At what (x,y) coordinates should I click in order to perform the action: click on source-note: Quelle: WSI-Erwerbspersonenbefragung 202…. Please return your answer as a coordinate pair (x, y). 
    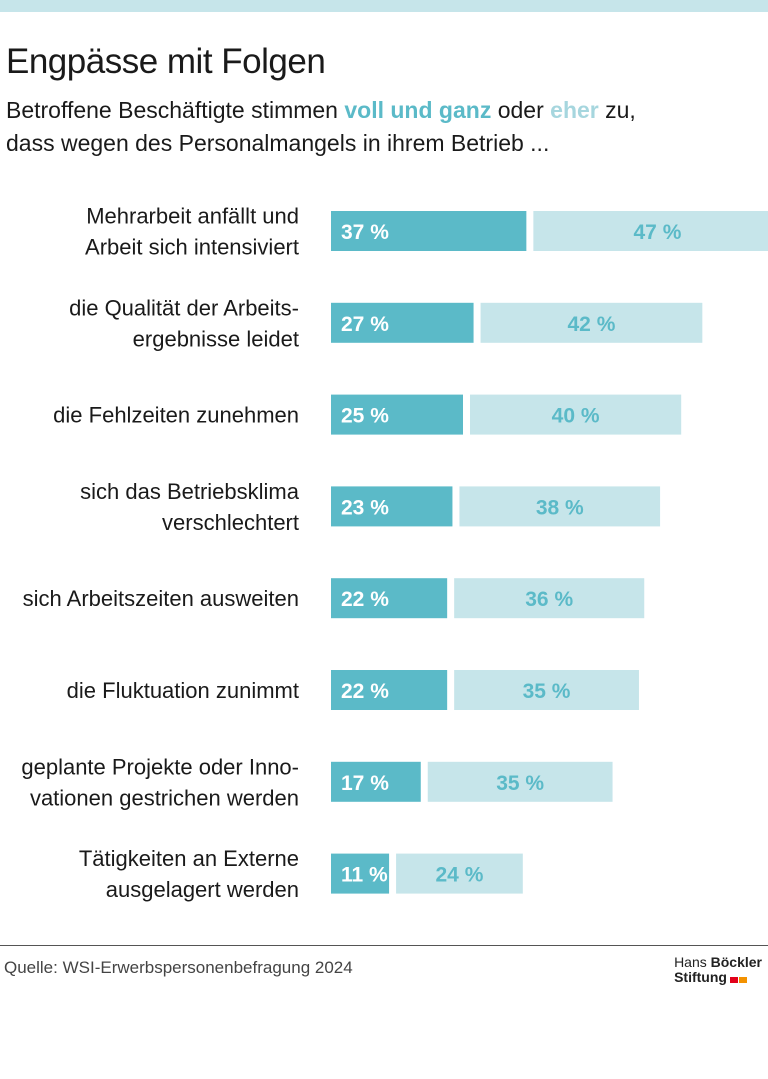
    Looking at the image, I should click on (178, 967).